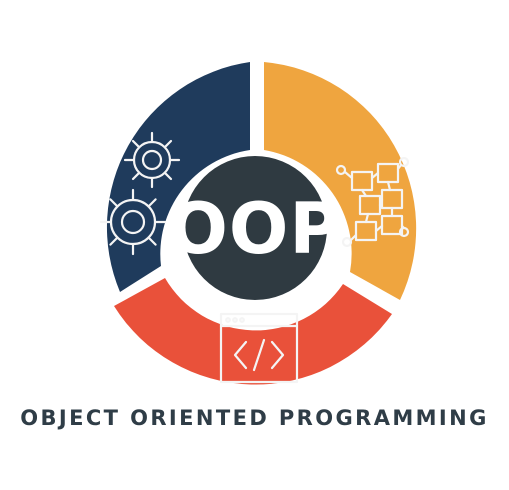 This screenshot has height=490, width=509. Describe the element at coordinates (259, 348) in the screenshot. I see `code-window-icon` at that location.